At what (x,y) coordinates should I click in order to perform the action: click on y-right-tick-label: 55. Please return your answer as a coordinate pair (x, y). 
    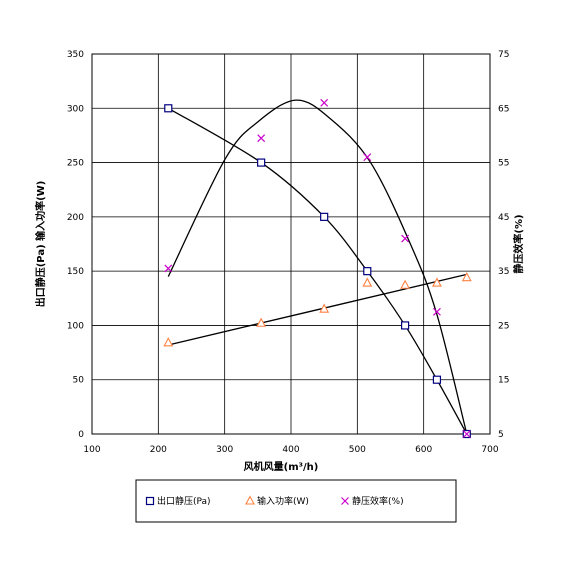
    Looking at the image, I should click on (503, 164).